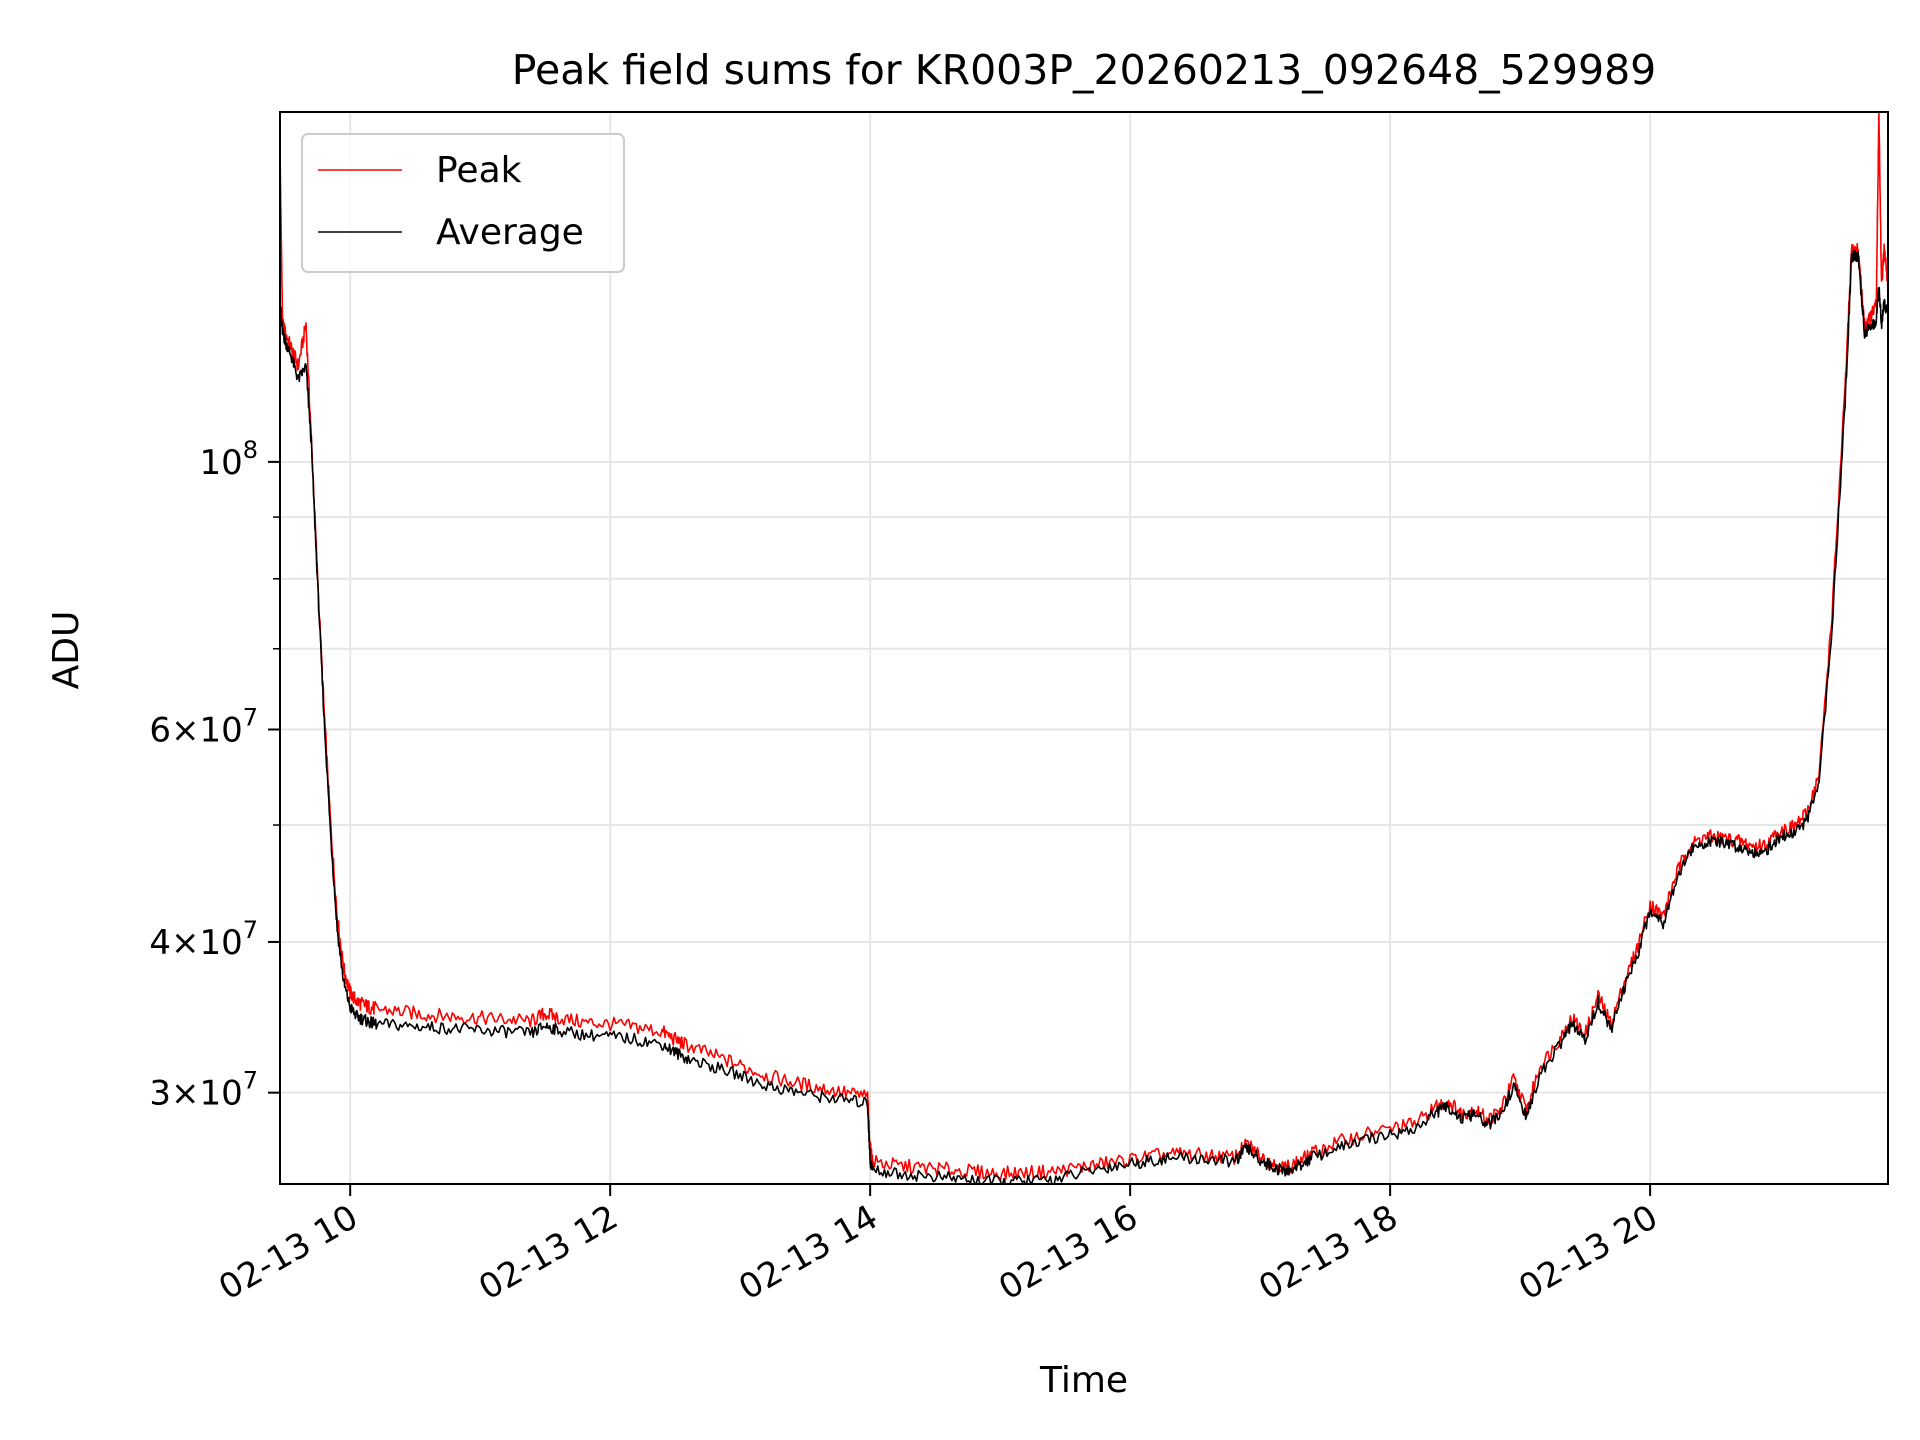 Image resolution: width=1920 pixels, height=1440 pixels. I want to click on y-tick-label: 4×107, so click(203, 939).